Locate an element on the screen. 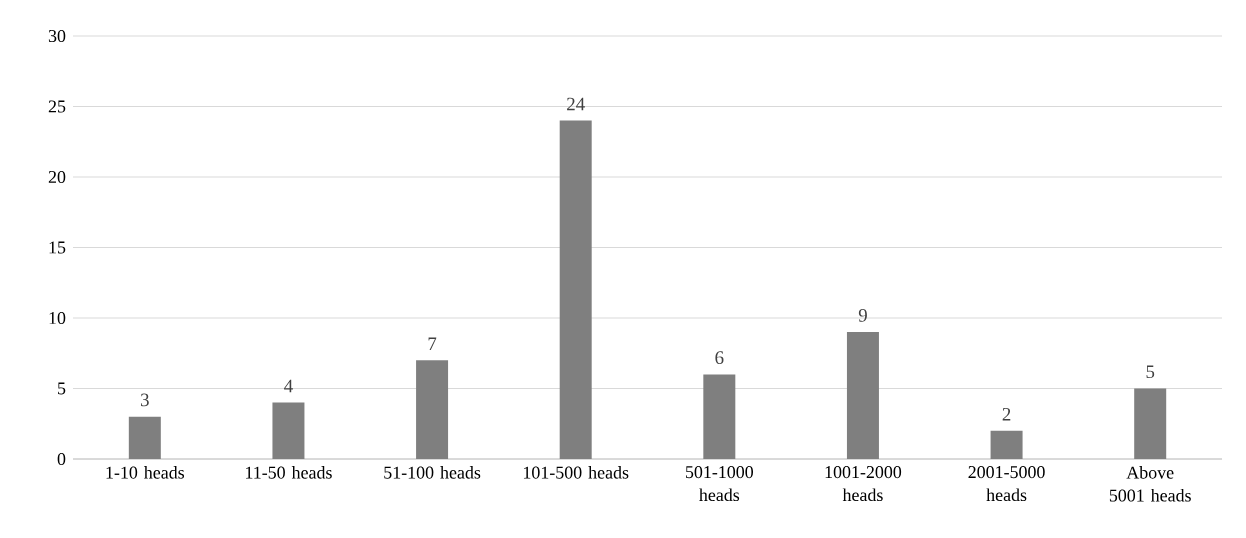 The image size is (1246, 538). x-tick-label: 501-1000 heads is located at coordinates (719, 484).